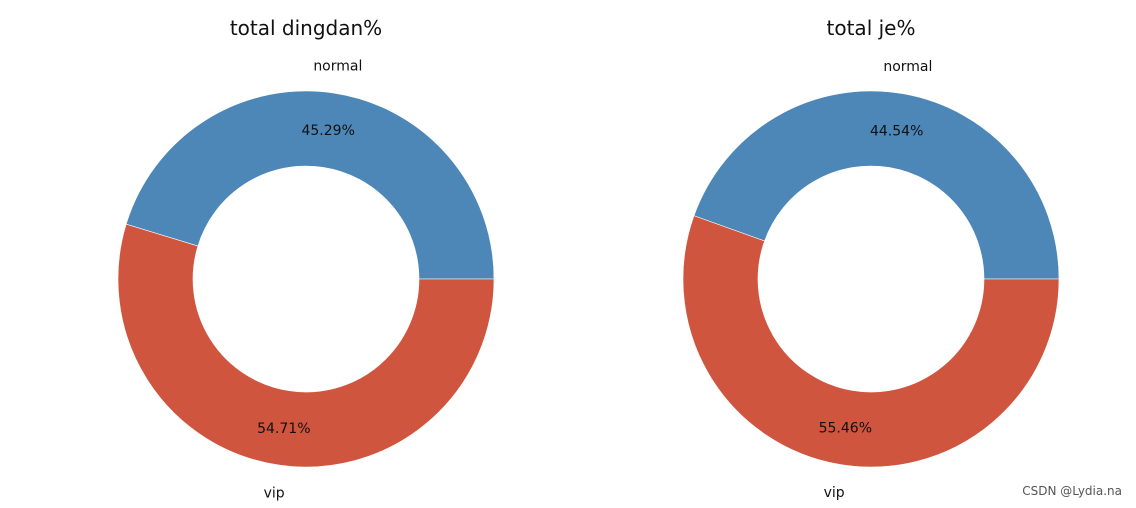 The image size is (1136, 508). I want to click on chart-title: total je%, so click(871, 28).